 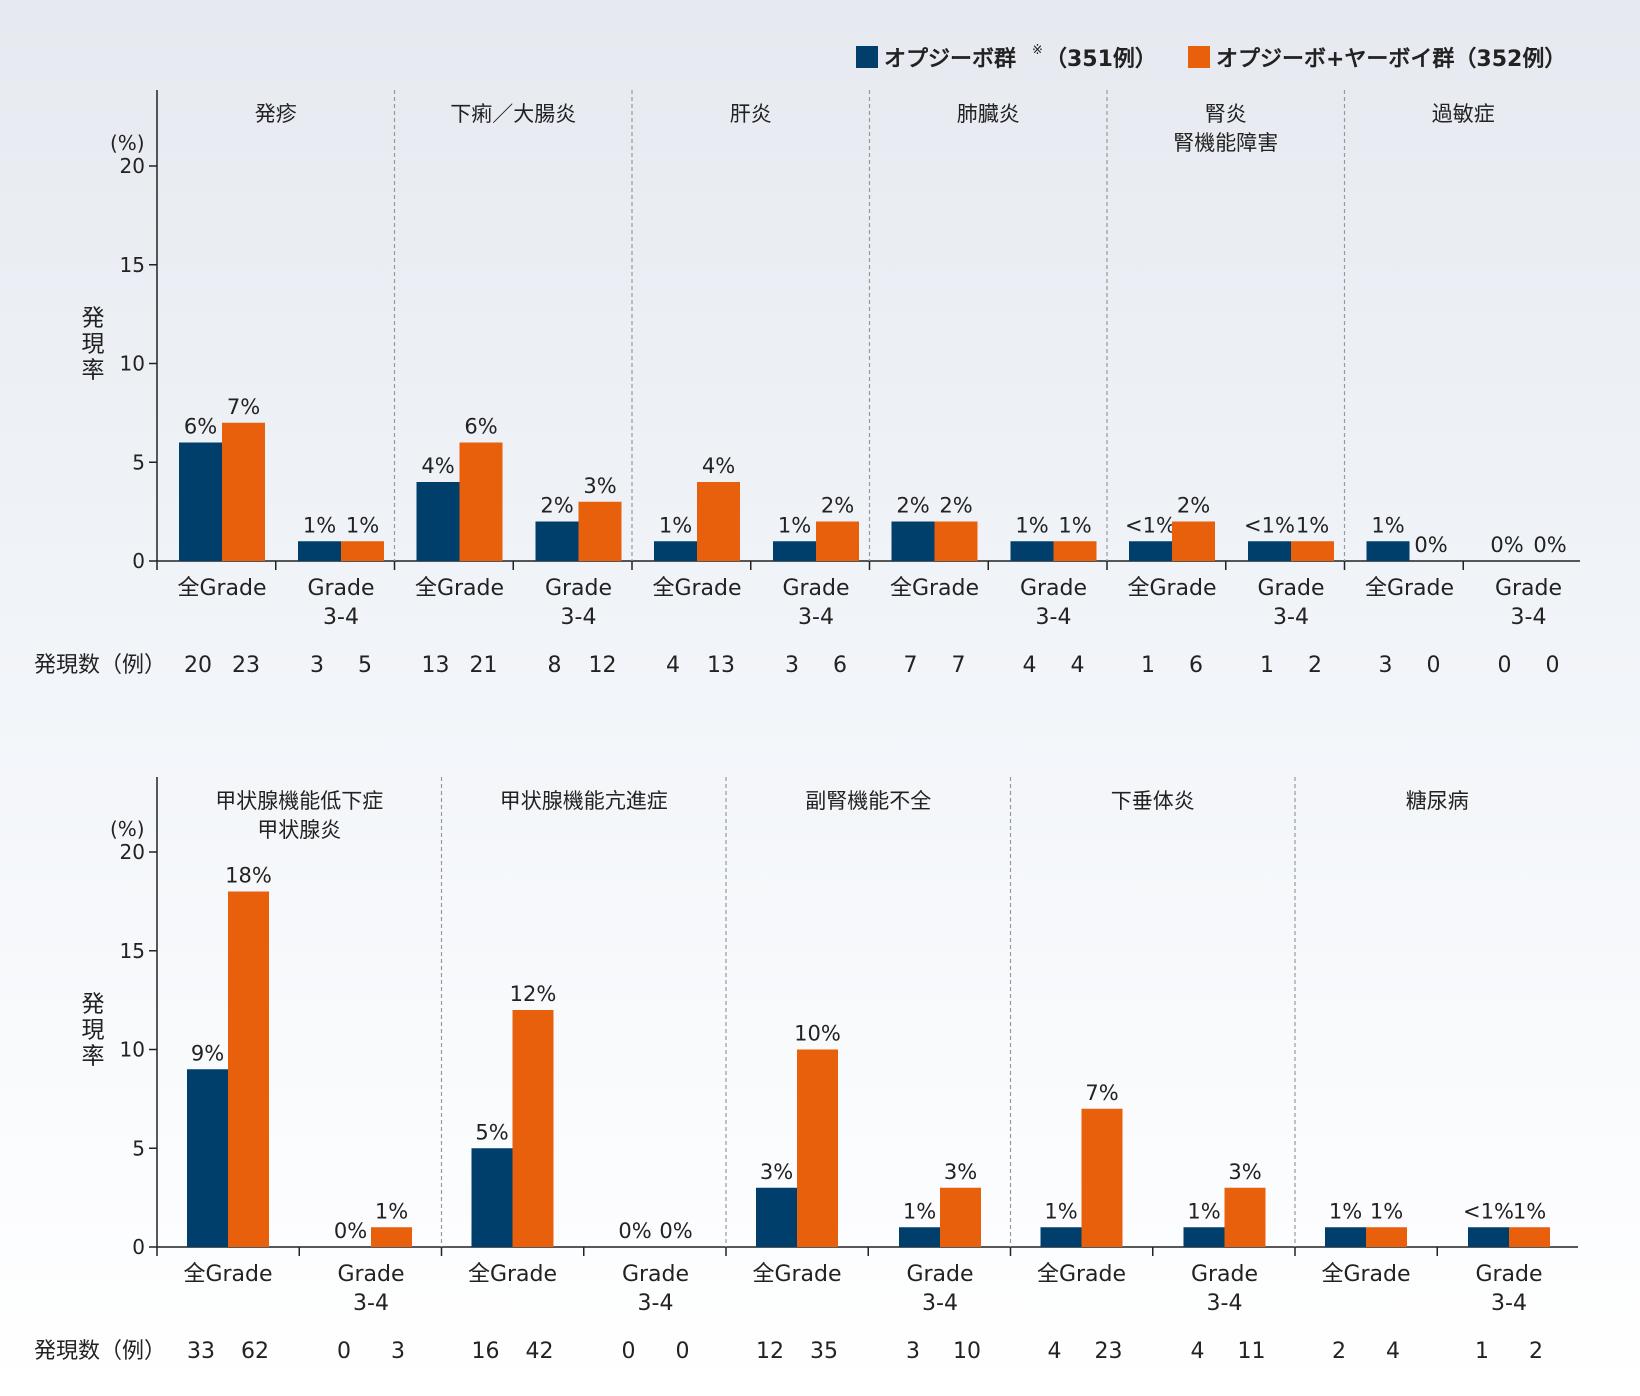 What do you see at coordinates (299, 801) in the screenshot?
I see `category-title: 甲状腺機能低下症` at bounding box center [299, 801].